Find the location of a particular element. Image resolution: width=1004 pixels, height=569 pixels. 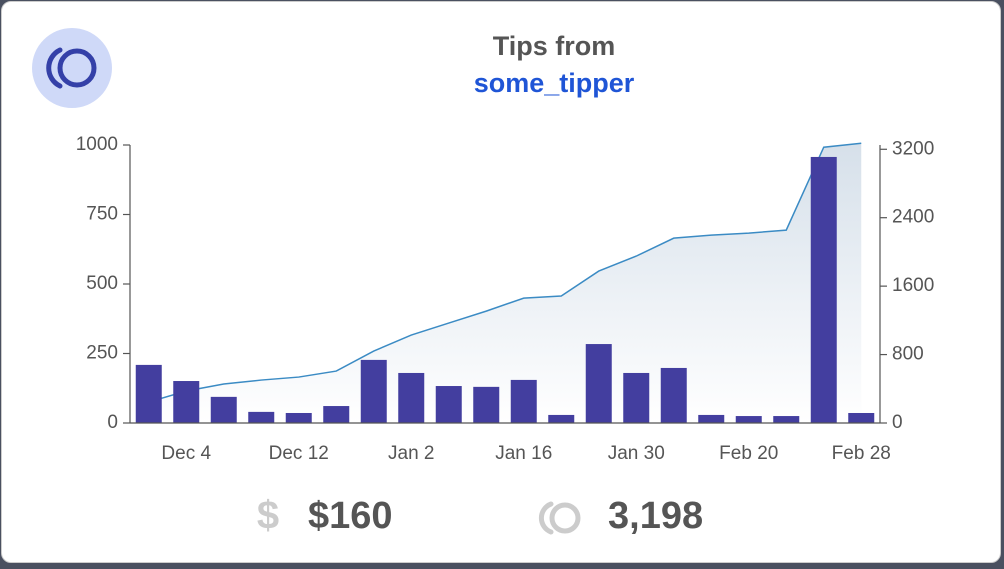

y-tick-label: 0 is located at coordinates (112, 422).